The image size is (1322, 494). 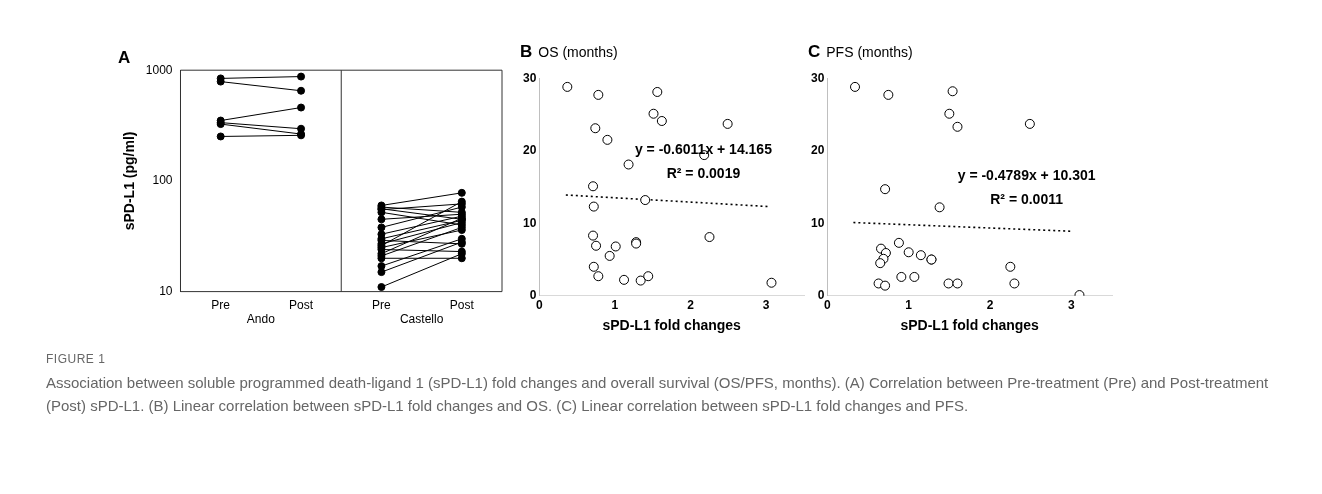 What do you see at coordinates (526, 51) in the screenshot?
I see `chart-title: B` at bounding box center [526, 51].